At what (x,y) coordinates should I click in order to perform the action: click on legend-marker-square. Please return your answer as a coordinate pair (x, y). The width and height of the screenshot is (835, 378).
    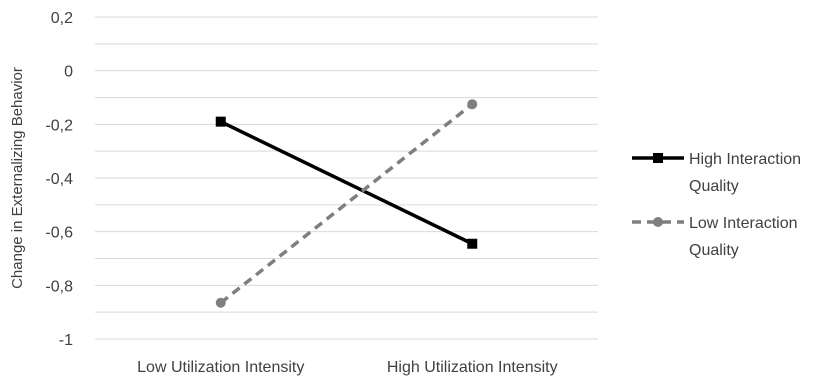
    Looking at the image, I should click on (658, 158).